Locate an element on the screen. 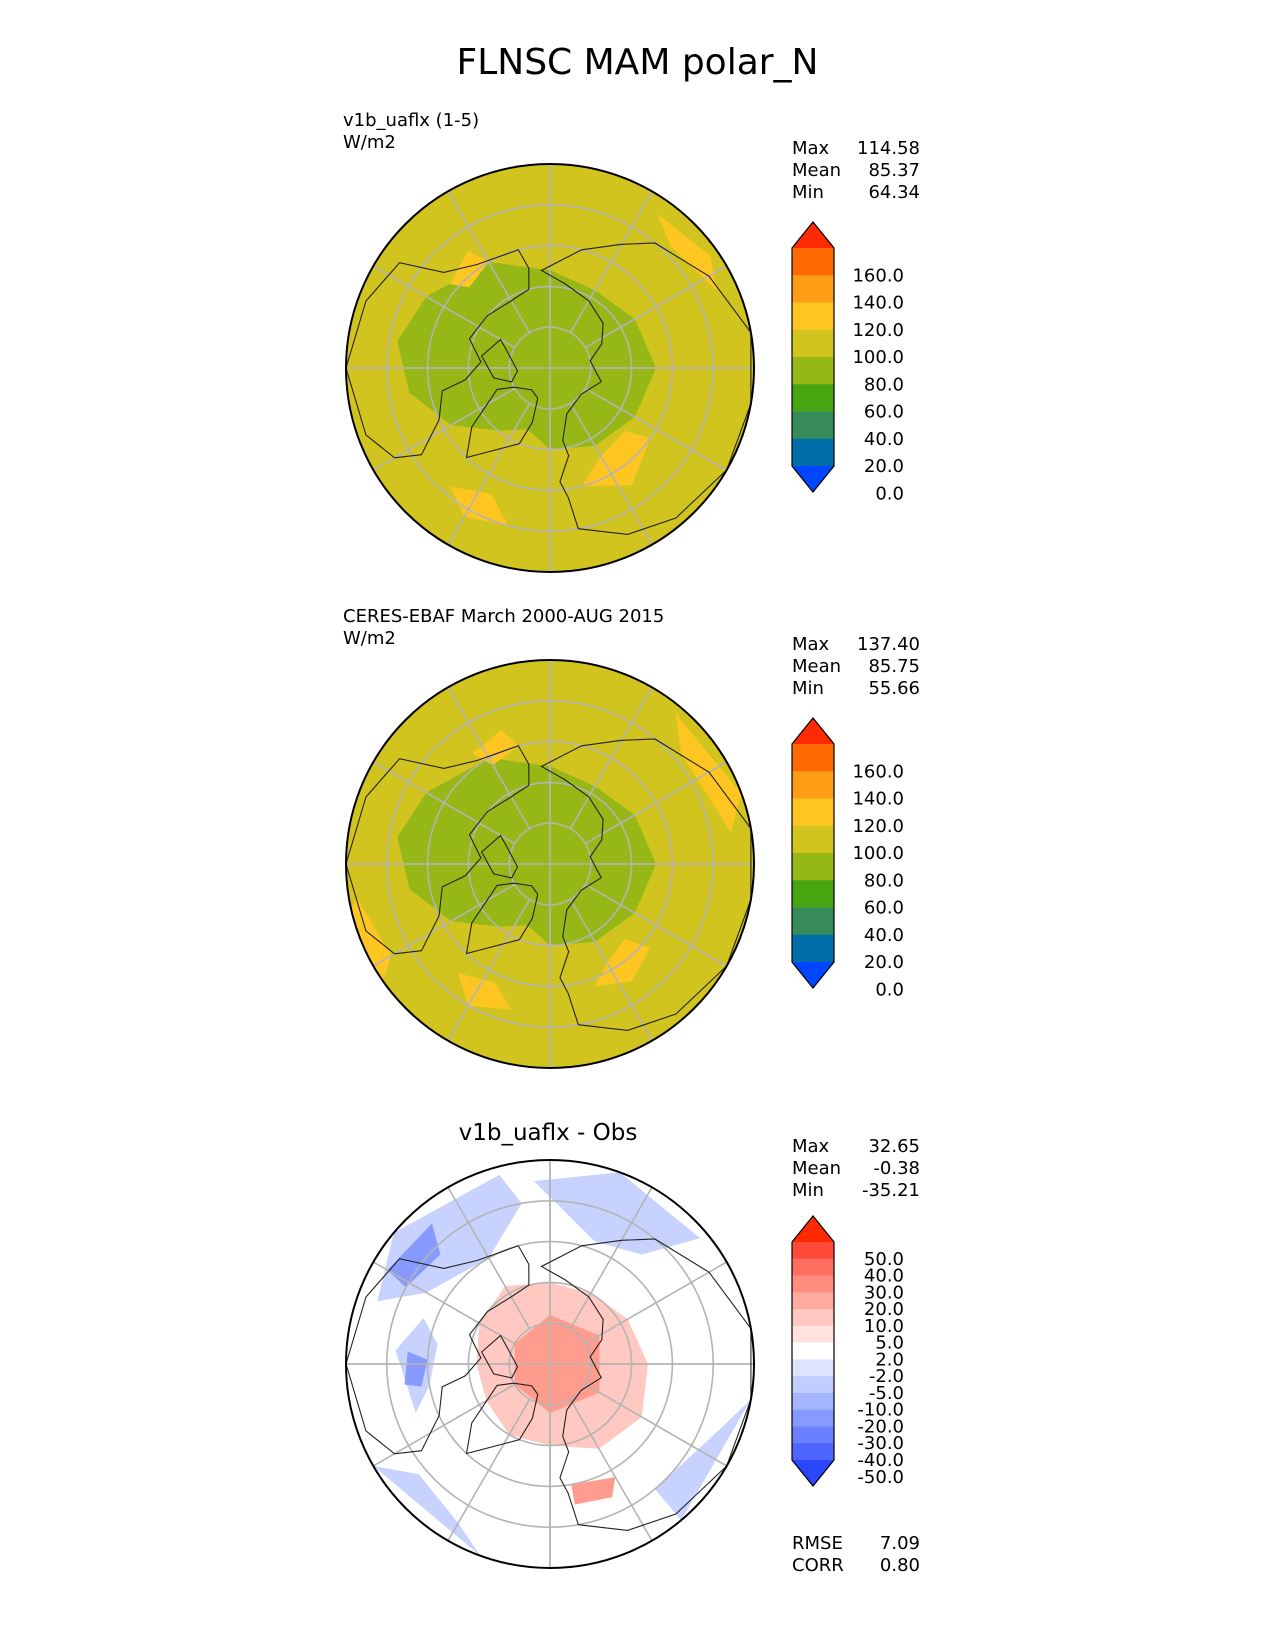 This screenshot has height=1650, width=1275. colorbar-tick-label: 60.0 is located at coordinates (884, 412).